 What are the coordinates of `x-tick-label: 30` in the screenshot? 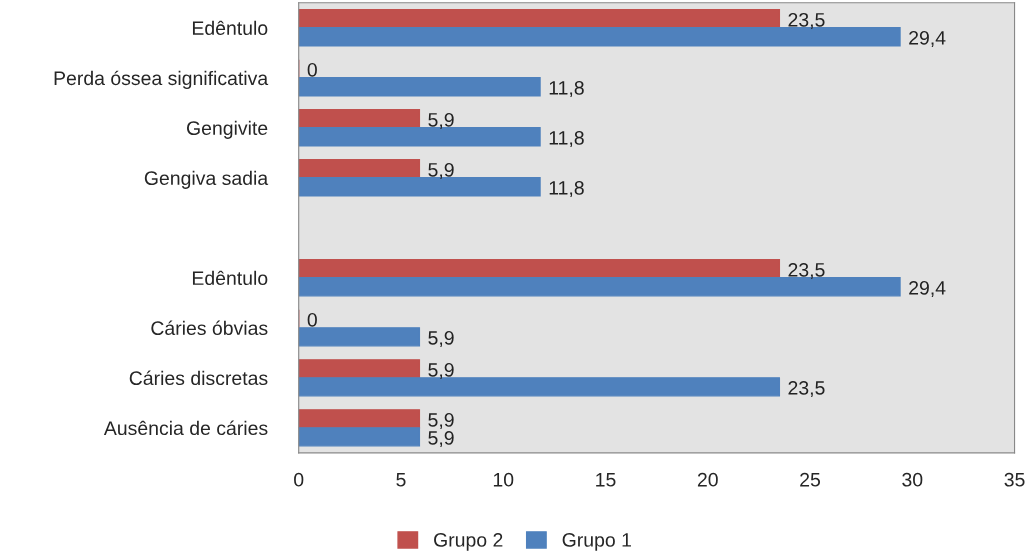 It's located at (912, 479).